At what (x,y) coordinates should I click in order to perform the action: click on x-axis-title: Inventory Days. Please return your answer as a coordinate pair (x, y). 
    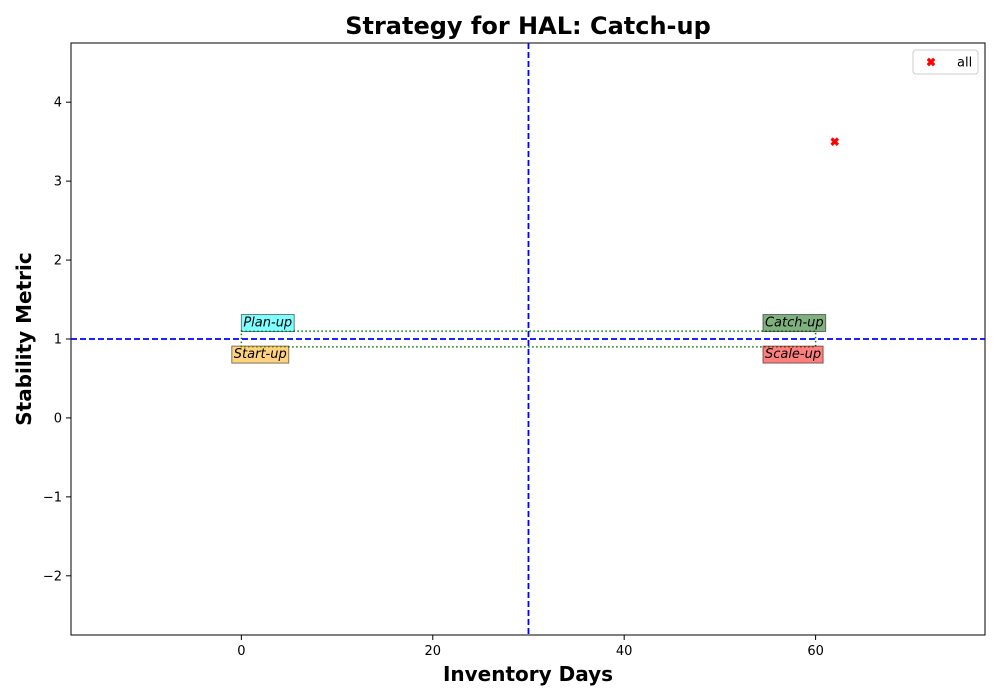
    Looking at the image, I should click on (528, 674).